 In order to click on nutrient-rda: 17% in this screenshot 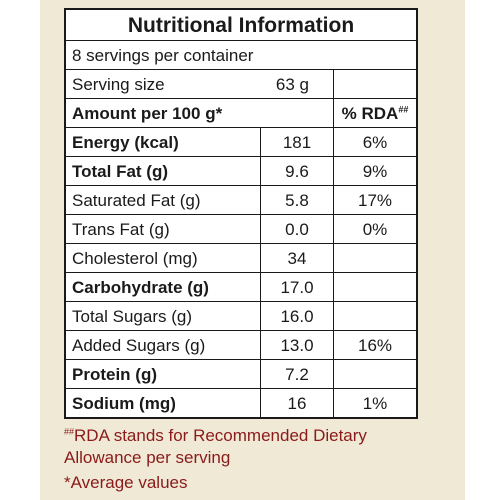, I will do `click(375, 200)`.